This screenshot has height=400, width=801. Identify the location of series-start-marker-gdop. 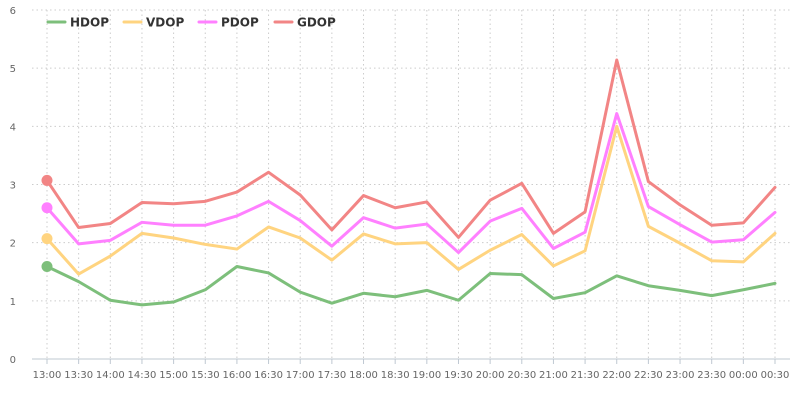
(47, 180).